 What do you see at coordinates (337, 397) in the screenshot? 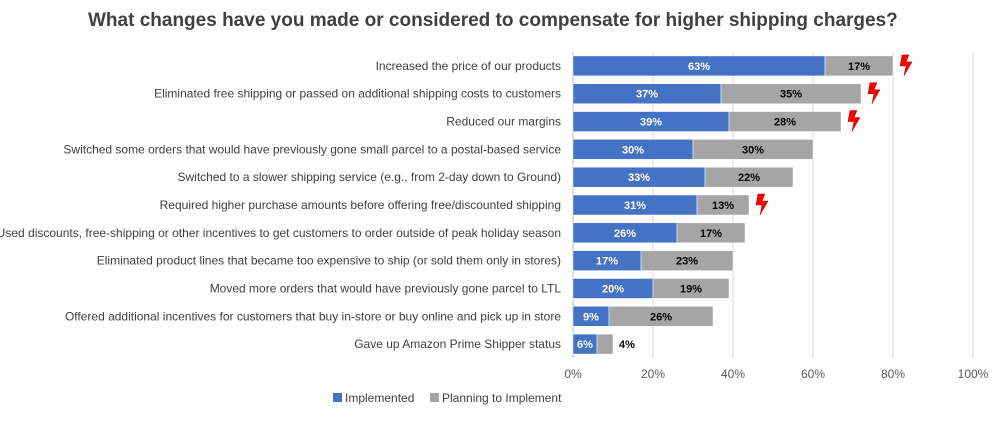
I see `legend-swatch-implemented` at bounding box center [337, 397].